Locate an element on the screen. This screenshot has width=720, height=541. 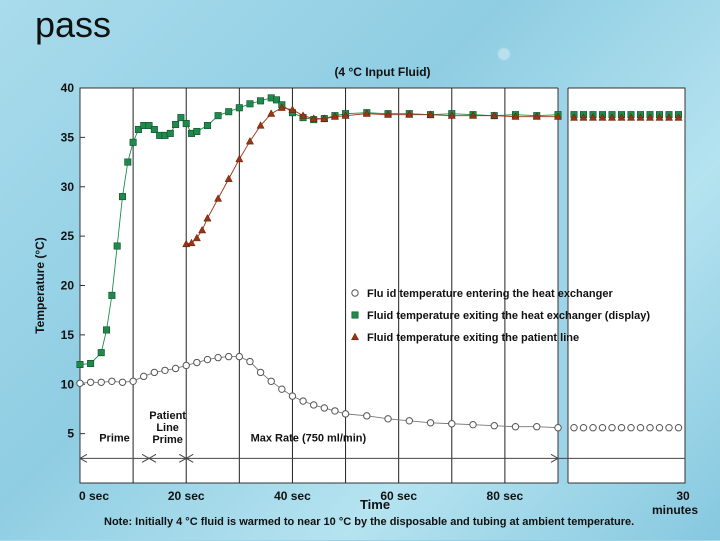
y-axis-title: Temperature (°C) is located at coordinates (40, 285).